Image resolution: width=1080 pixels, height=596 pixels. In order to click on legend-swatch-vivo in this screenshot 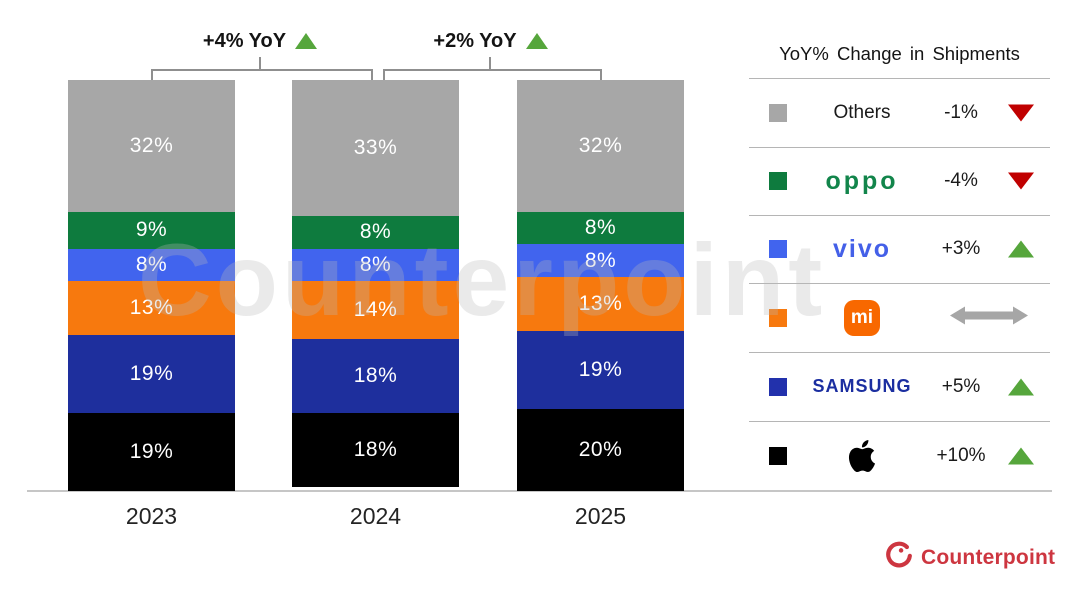, I will do `click(778, 249)`.